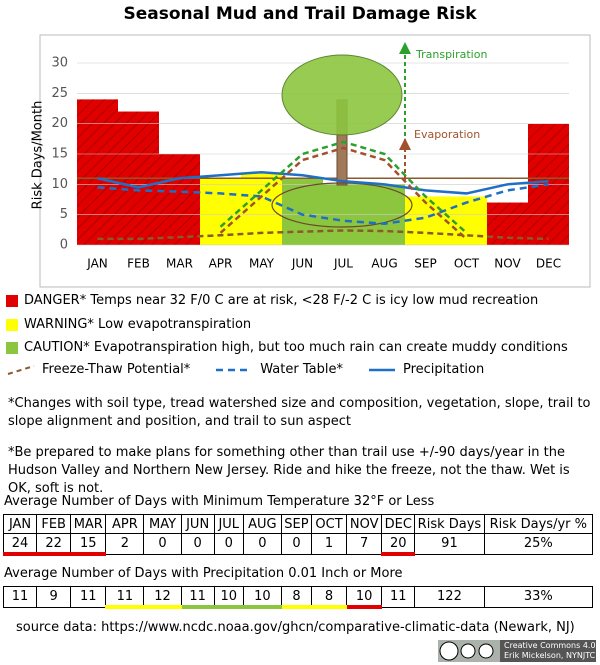 The height and width of the screenshot is (665, 600). I want to click on x-tick-label: JUN, so click(302, 264).